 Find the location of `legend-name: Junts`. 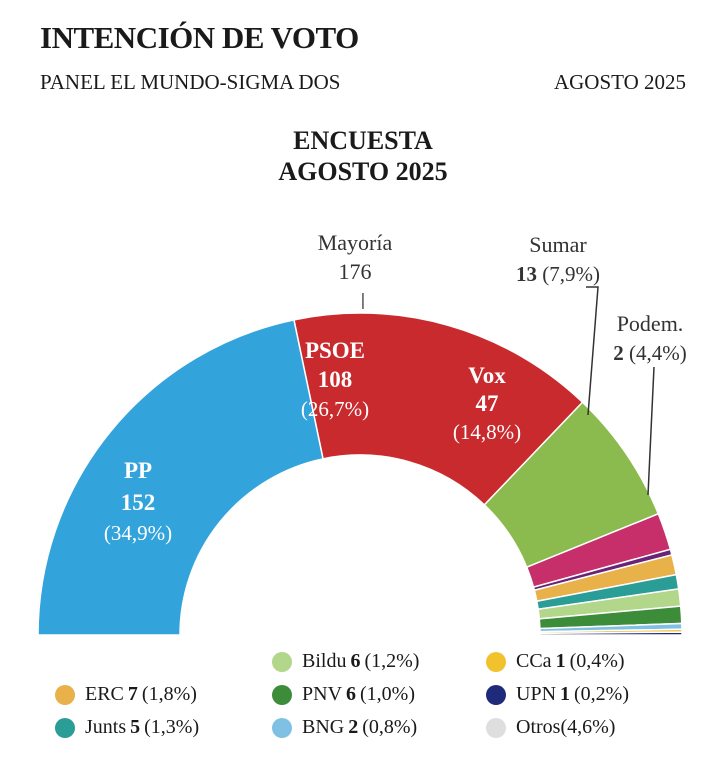

legend-name: Junts is located at coordinates (106, 727).